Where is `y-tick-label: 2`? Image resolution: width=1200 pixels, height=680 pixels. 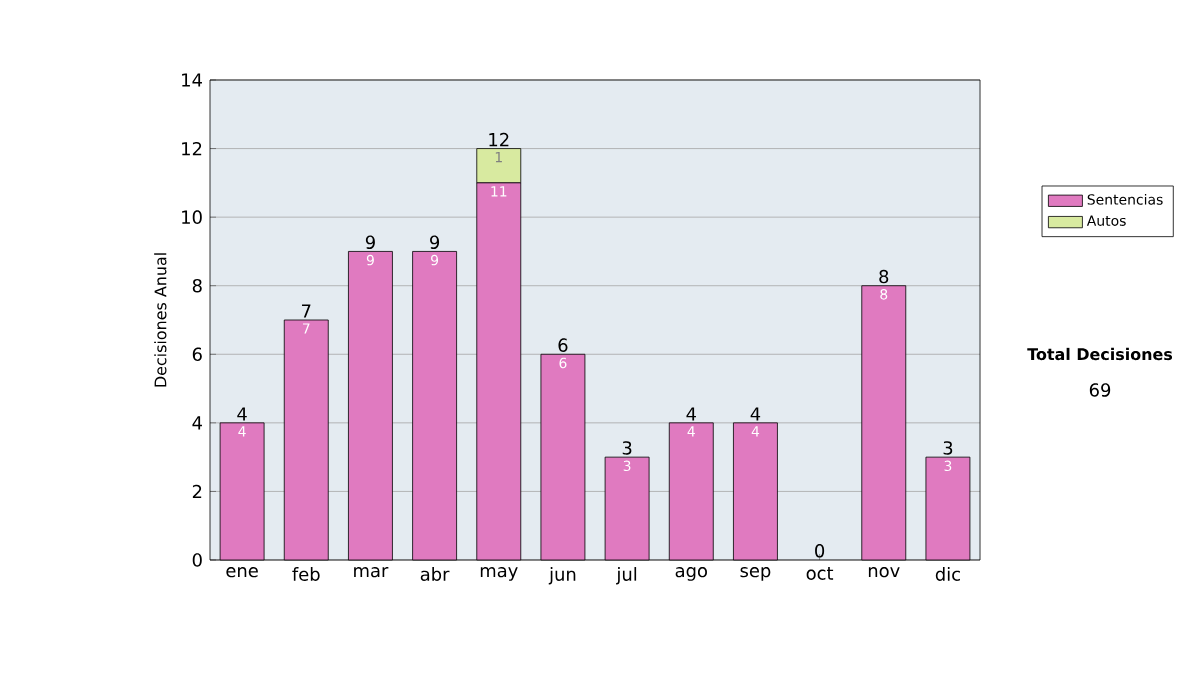
y-tick-label: 2 is located at coordinates (197, 491).